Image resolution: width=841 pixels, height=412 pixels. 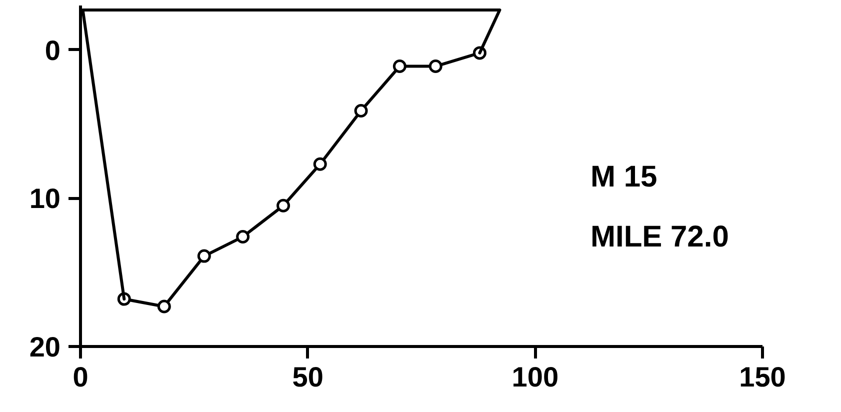 What do you see at coordinates (535, 377) in the screenshot?
I see `x-tick-label: 100` at bounding box center [535, 377].